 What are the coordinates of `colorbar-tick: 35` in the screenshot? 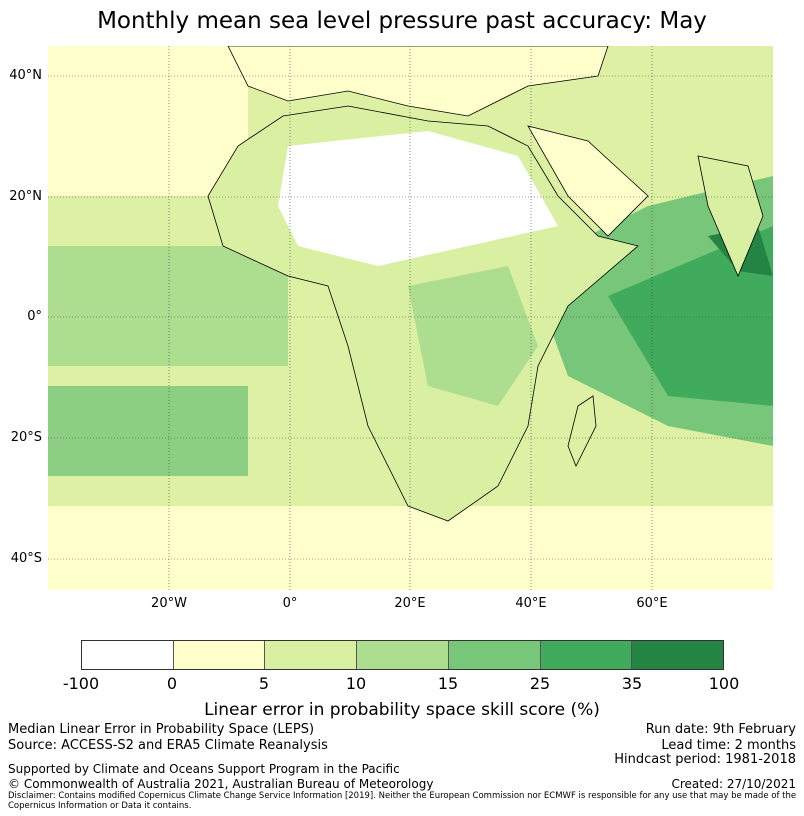 It's located at (632, 683).